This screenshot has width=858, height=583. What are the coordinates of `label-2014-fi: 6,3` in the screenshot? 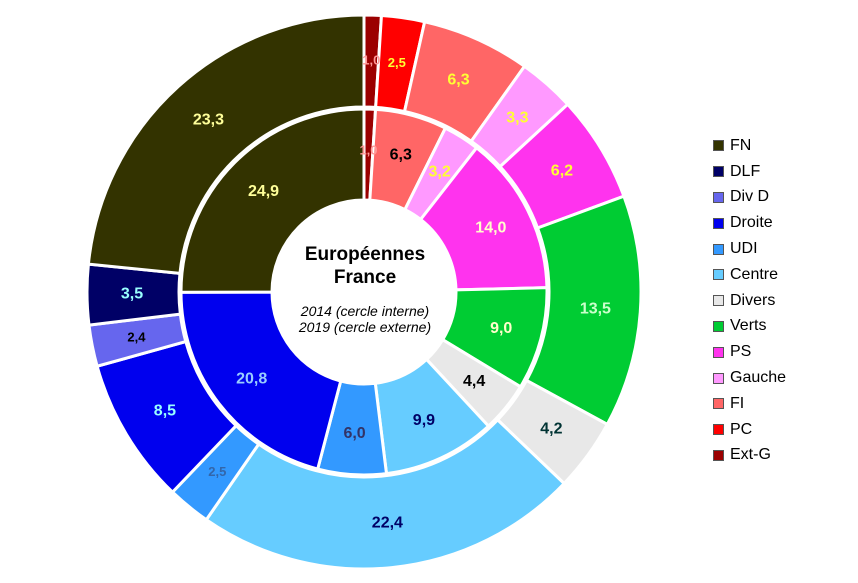 It's located at (401, 154).